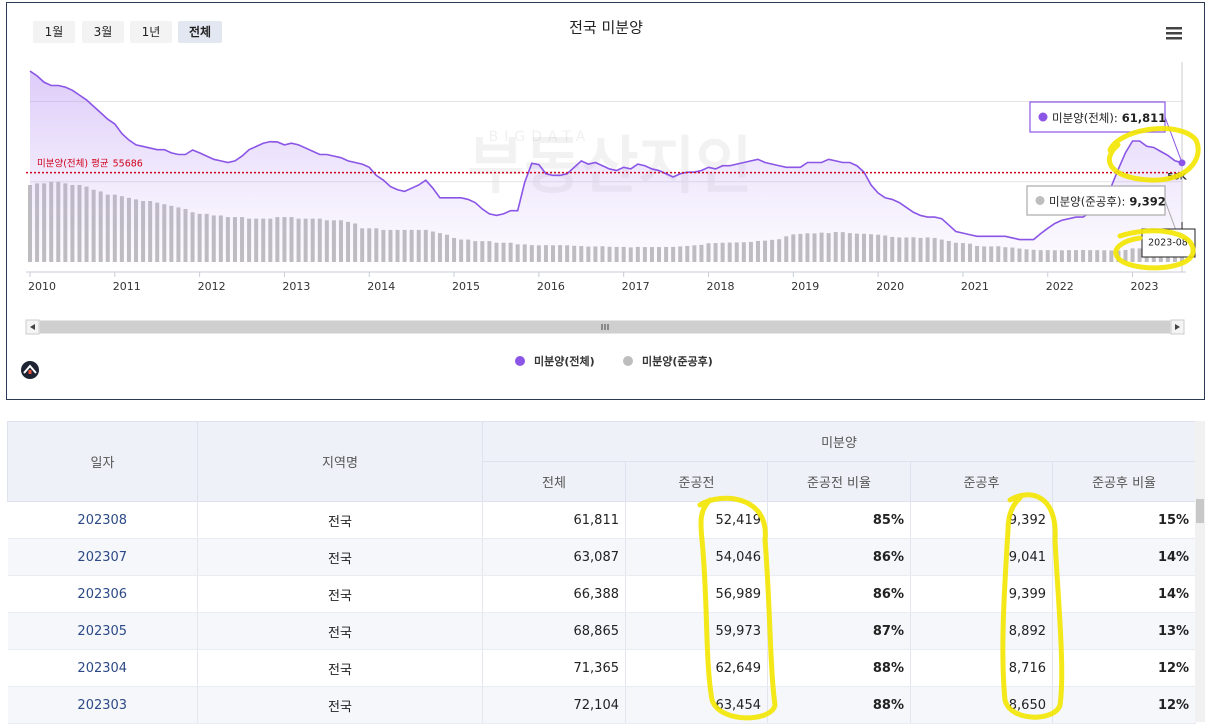 The width and height of the screenshot is (1209, 728). What do you see at coordinates (890, 286) in the screenshot?
I see `x-tick-label: 2020` at bounding box center [890, 286].